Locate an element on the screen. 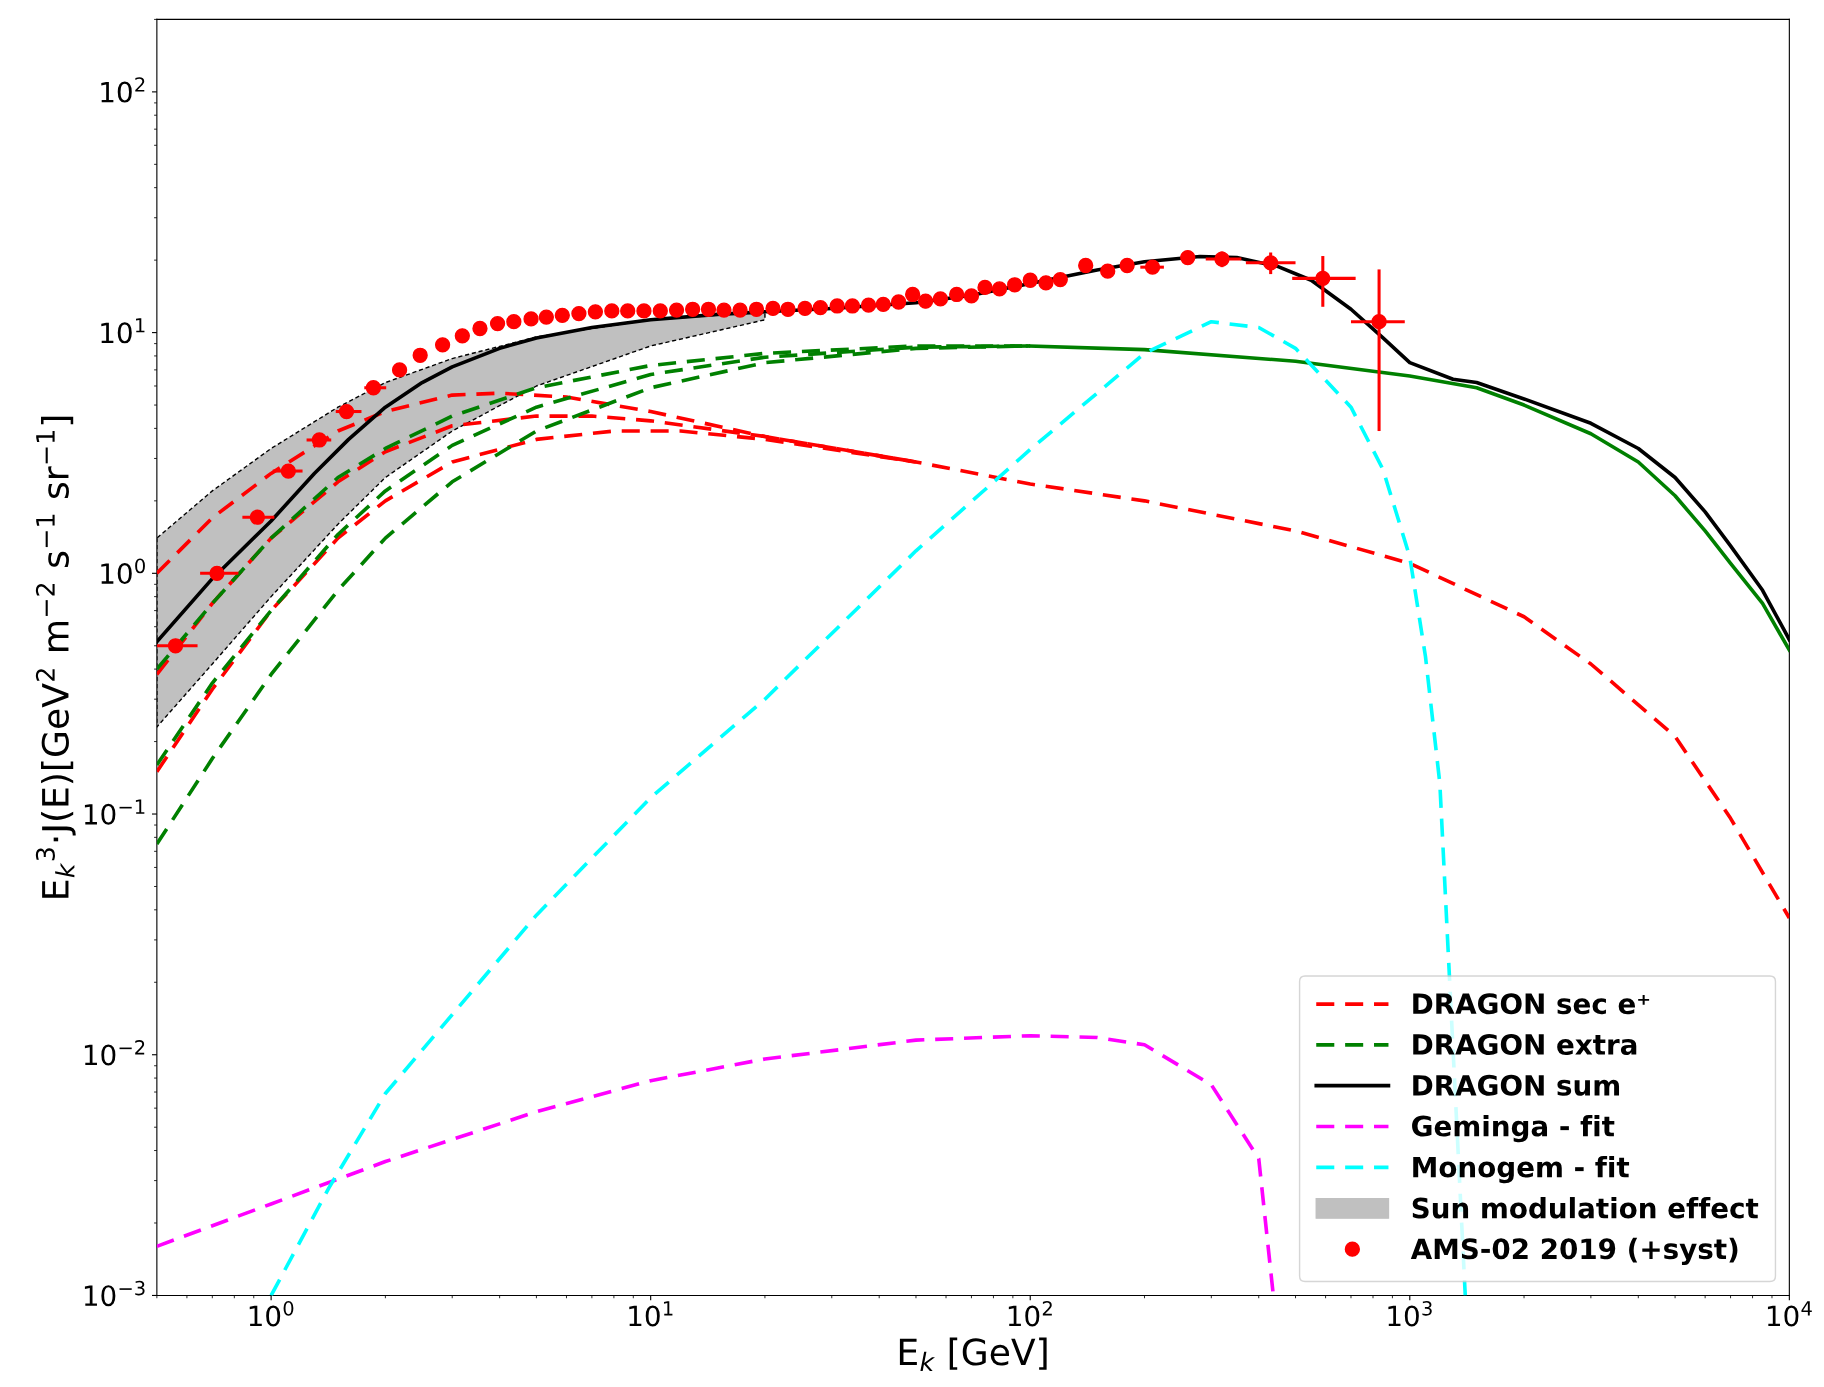 This screenshot has height=1387, width=1824. text: E$_{k}$$^{3}$·J(E)[GeV$^{2}$ m$^{−2}$ s$^{−1}$ sr$^{−1}$] is located at coordinates (55, 657).